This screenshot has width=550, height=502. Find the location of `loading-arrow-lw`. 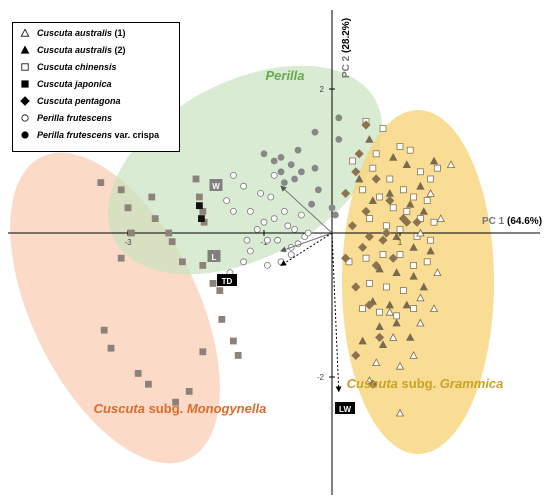

loading-arrow-lw is located at coordinates (336, 312).